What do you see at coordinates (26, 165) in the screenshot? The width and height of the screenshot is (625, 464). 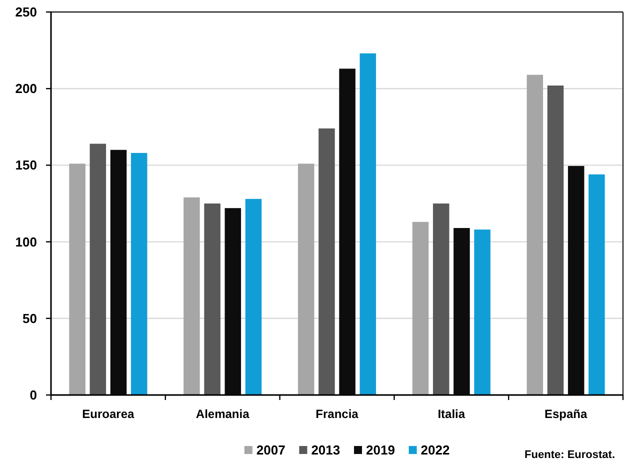 I see `y-tick-label: 150` at bounding box center [26, 165].